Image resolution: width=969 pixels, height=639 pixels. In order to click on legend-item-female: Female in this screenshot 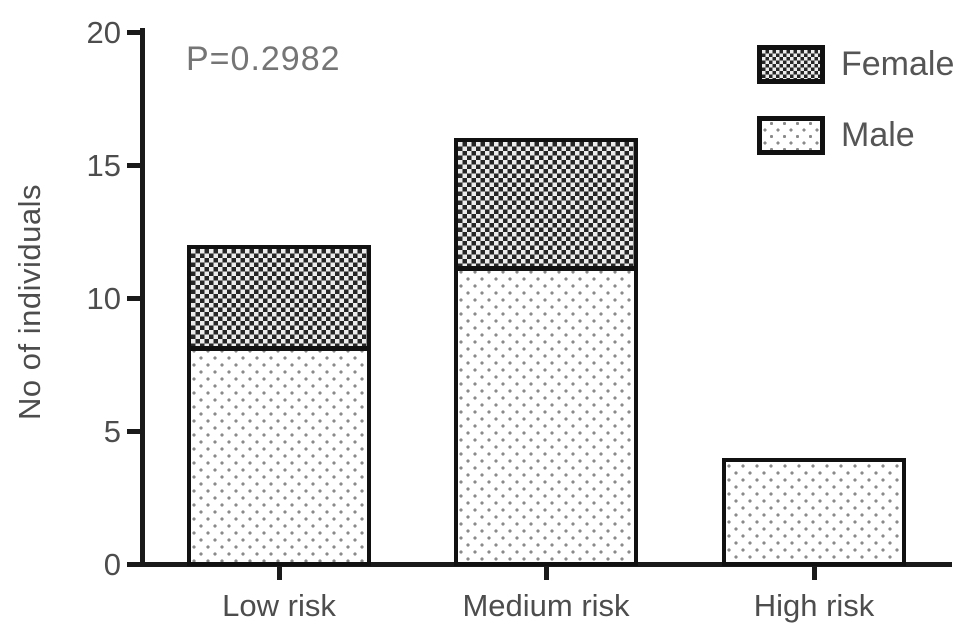, I will do `click(855, 64)`.